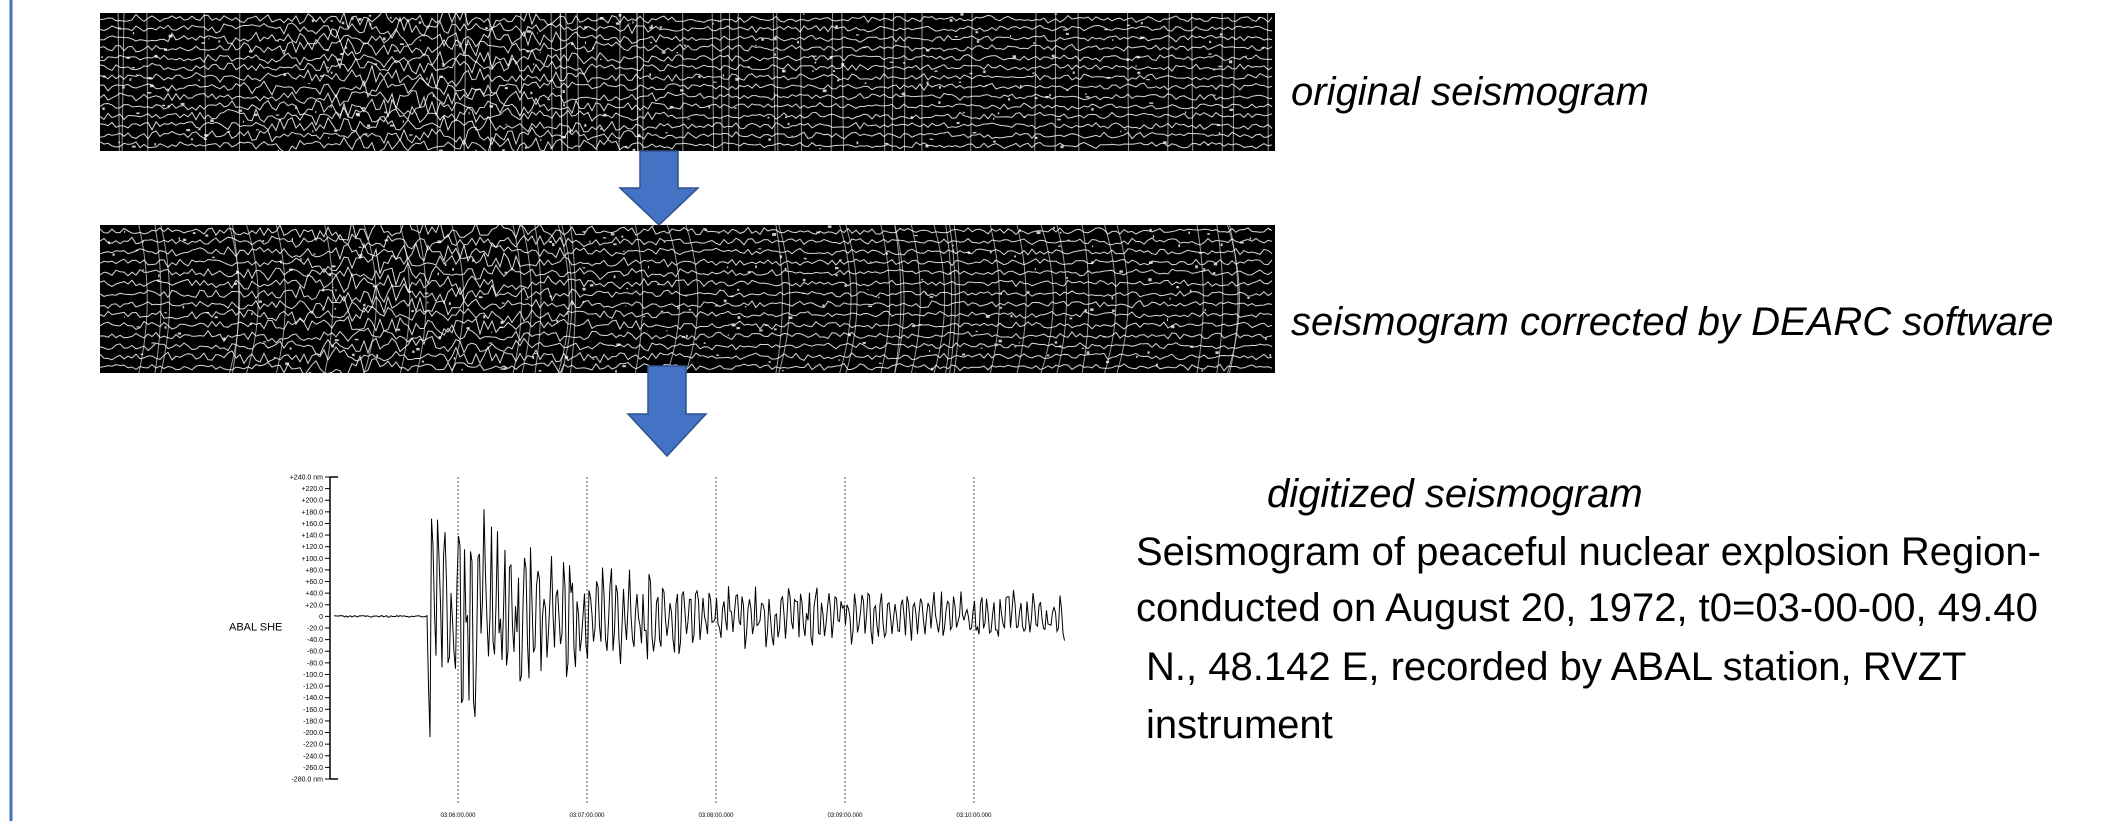 This screenshot has width=2114, height=821. Describe the element at coordinates (312, 512) in the screenshot. I see `y-tick-label: +180.0` at that location.